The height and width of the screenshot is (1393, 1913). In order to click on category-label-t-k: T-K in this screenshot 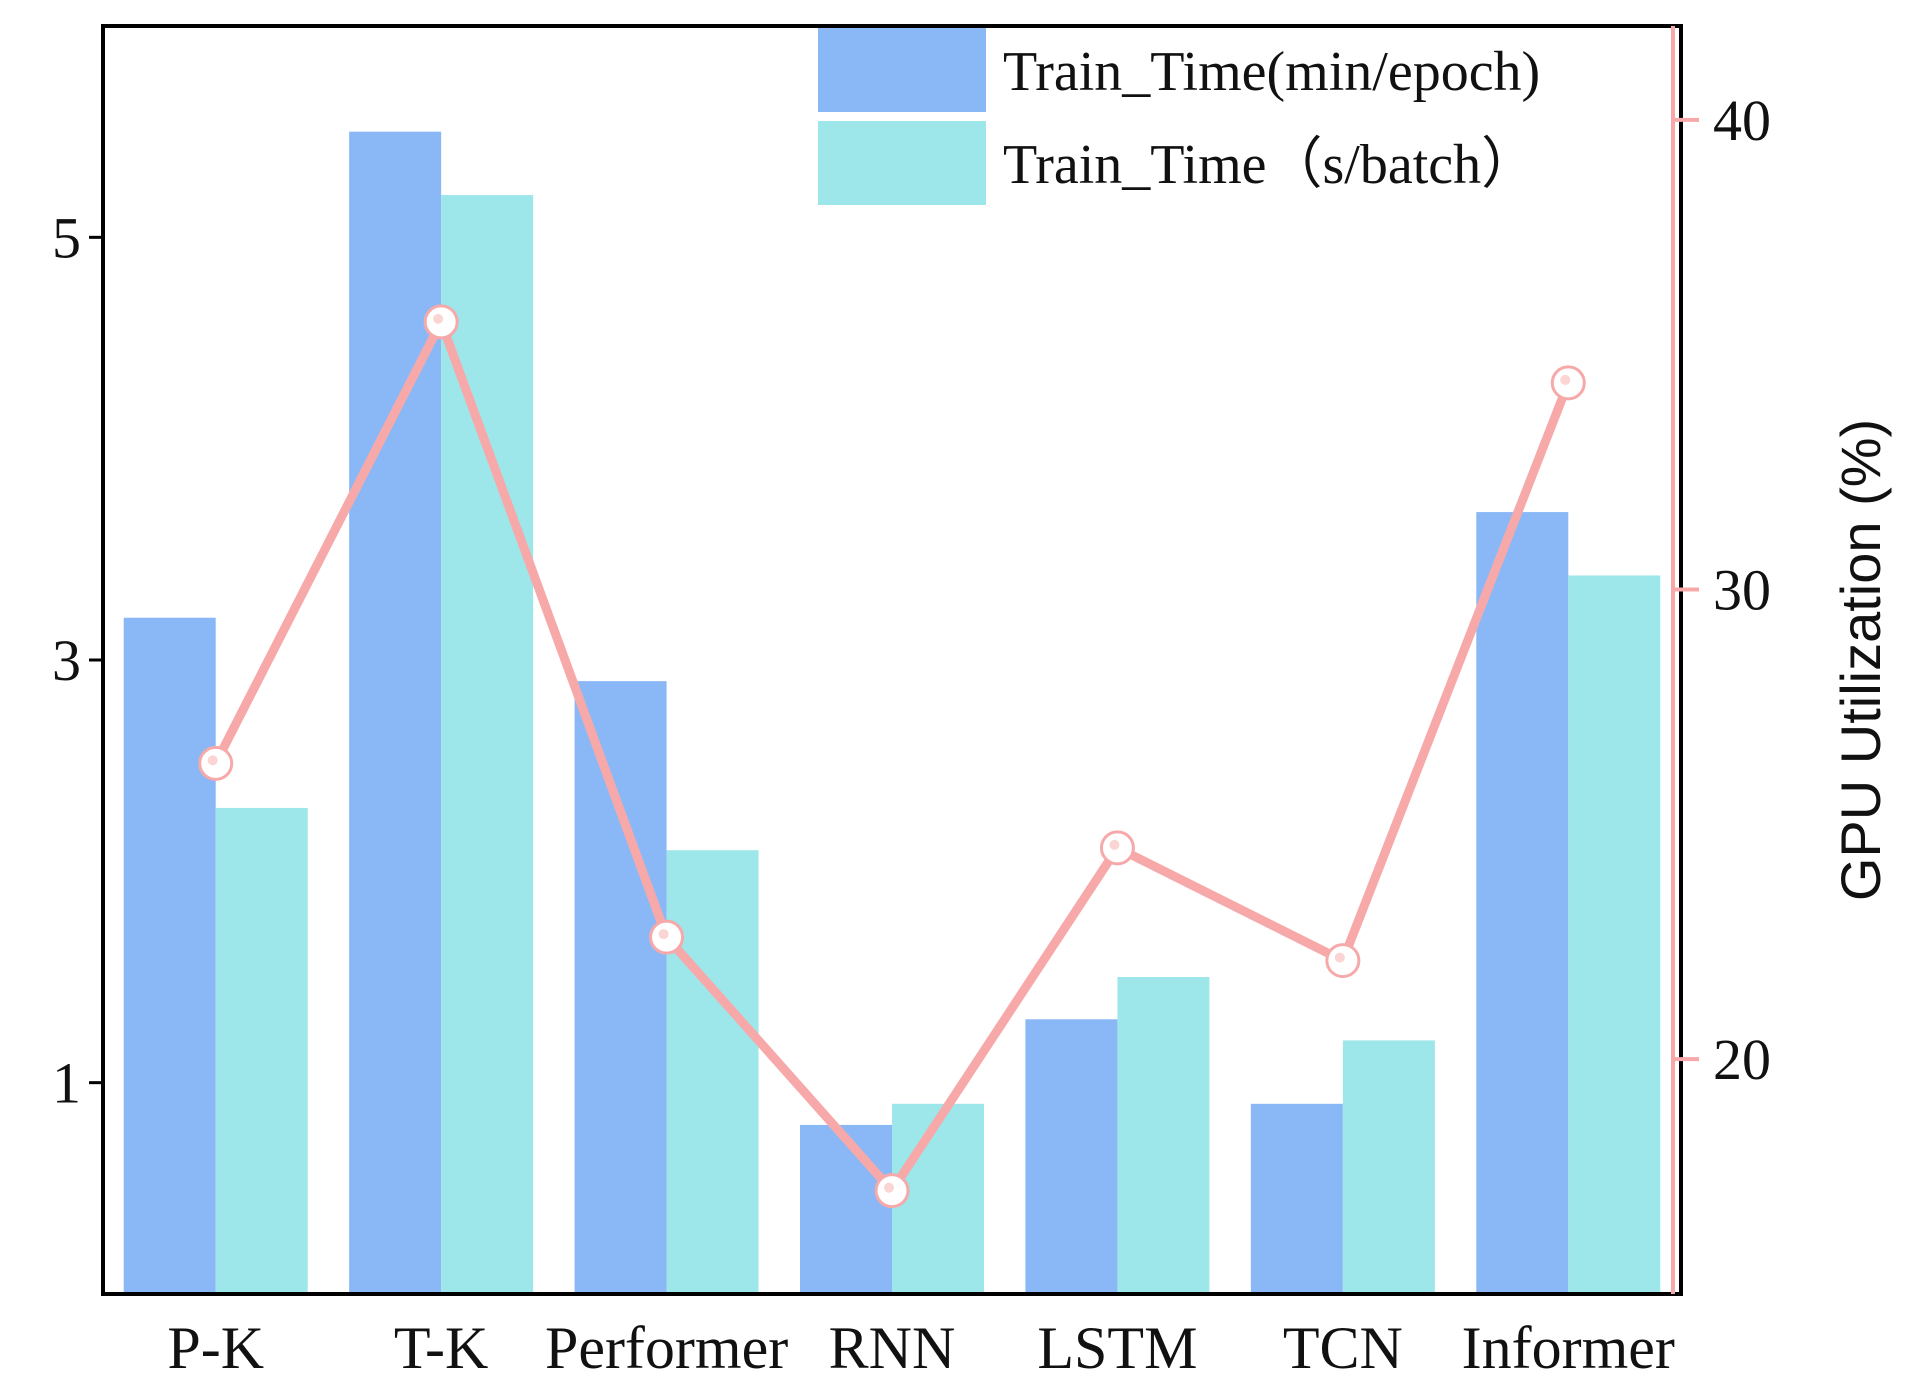, I will do `click(441, 1348)`.